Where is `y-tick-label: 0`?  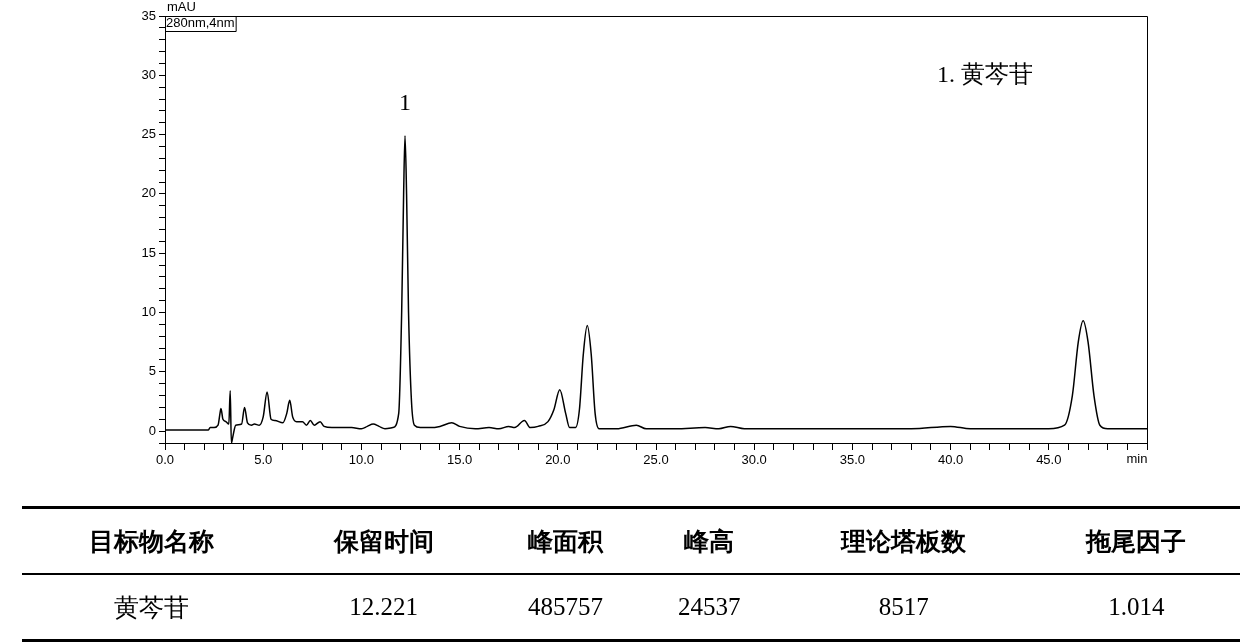 y-tick-label: 0 is located at coordinates (152, 430).